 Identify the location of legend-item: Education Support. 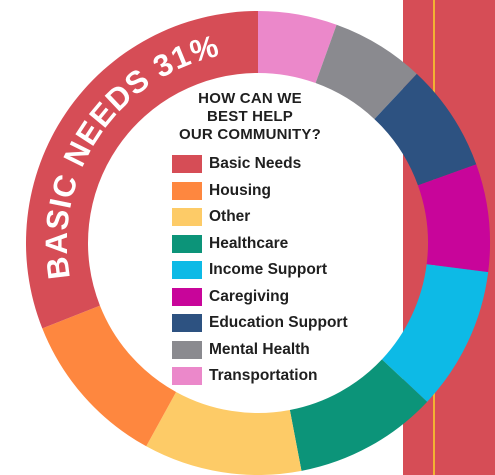
(260, 323).